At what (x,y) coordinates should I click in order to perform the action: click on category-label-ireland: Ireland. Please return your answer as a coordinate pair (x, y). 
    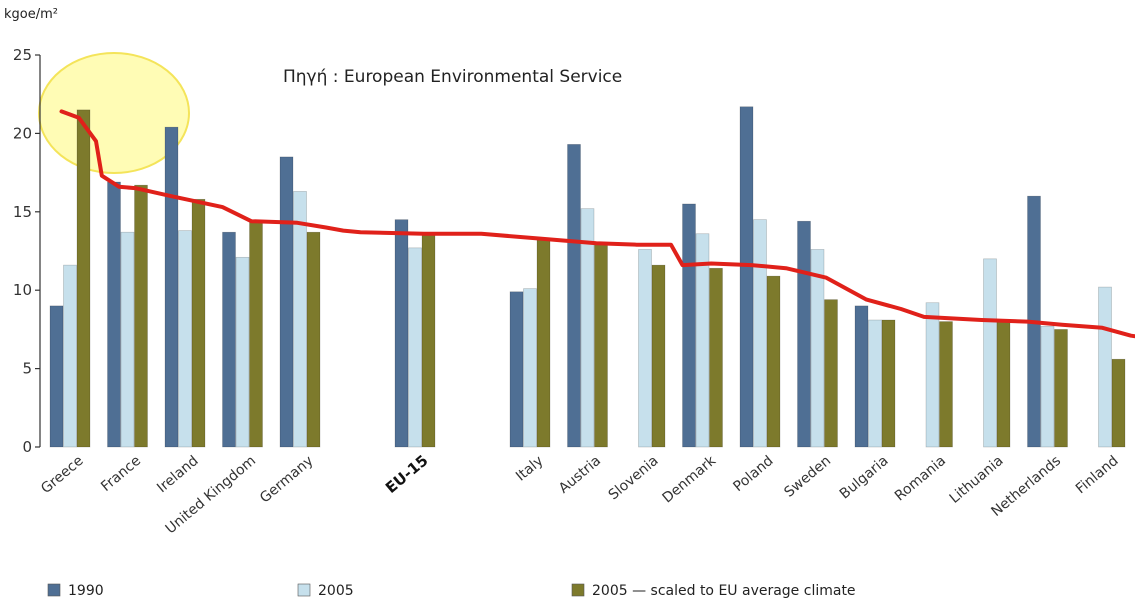
    Looking at the image, I should click on (177, 474).